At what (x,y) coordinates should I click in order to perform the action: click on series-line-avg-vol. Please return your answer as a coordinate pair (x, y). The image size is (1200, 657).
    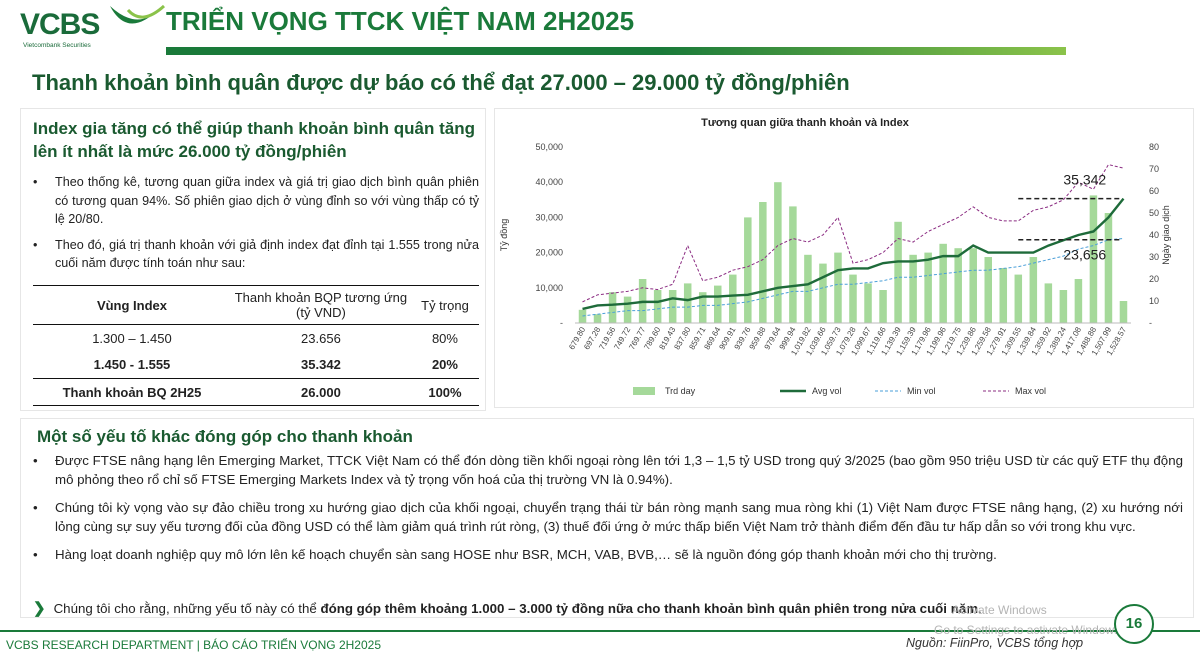
    Looking at the image, I should click on (853, 254).